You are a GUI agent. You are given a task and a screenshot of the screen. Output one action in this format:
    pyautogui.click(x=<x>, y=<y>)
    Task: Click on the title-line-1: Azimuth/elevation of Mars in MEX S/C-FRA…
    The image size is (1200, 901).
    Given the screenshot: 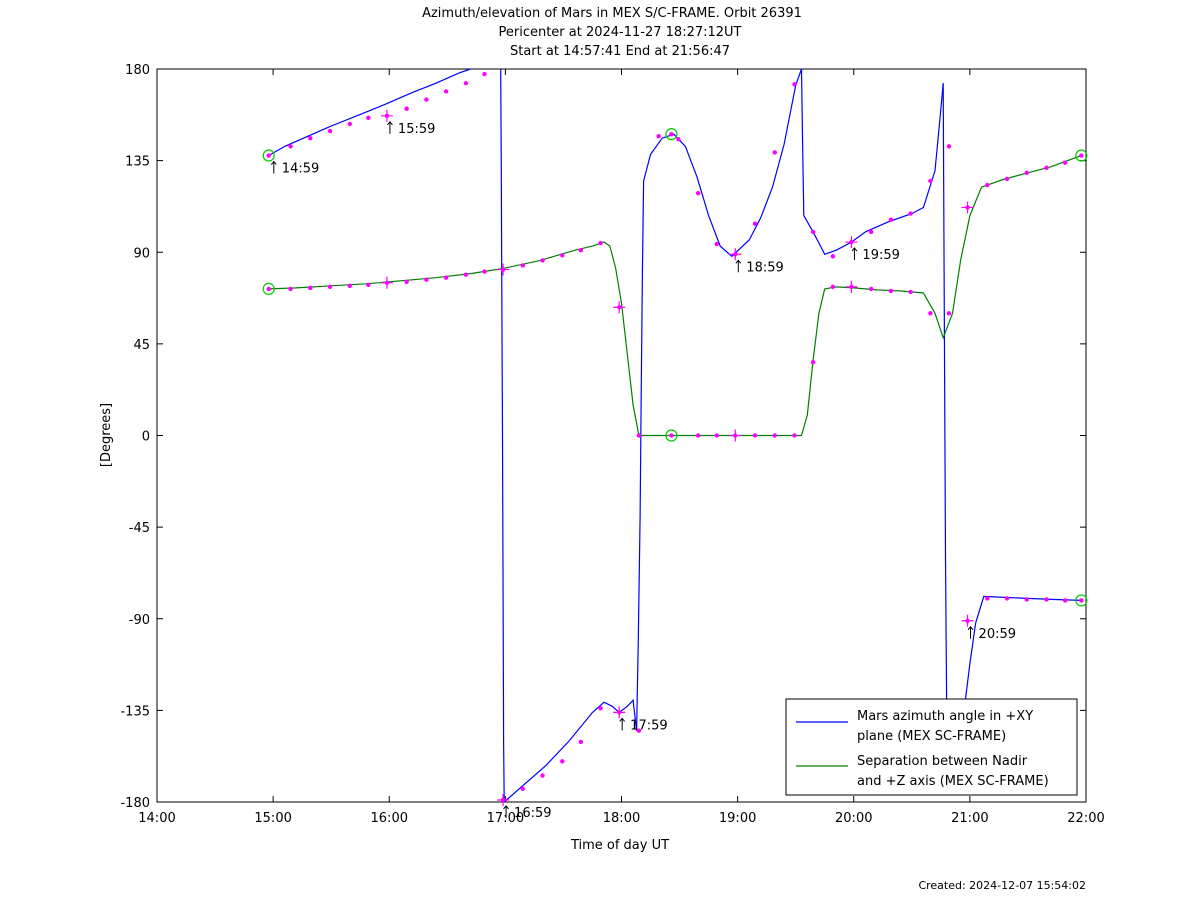 What is the action you would take?
    pyautogui.click(x=612, y=13)
    